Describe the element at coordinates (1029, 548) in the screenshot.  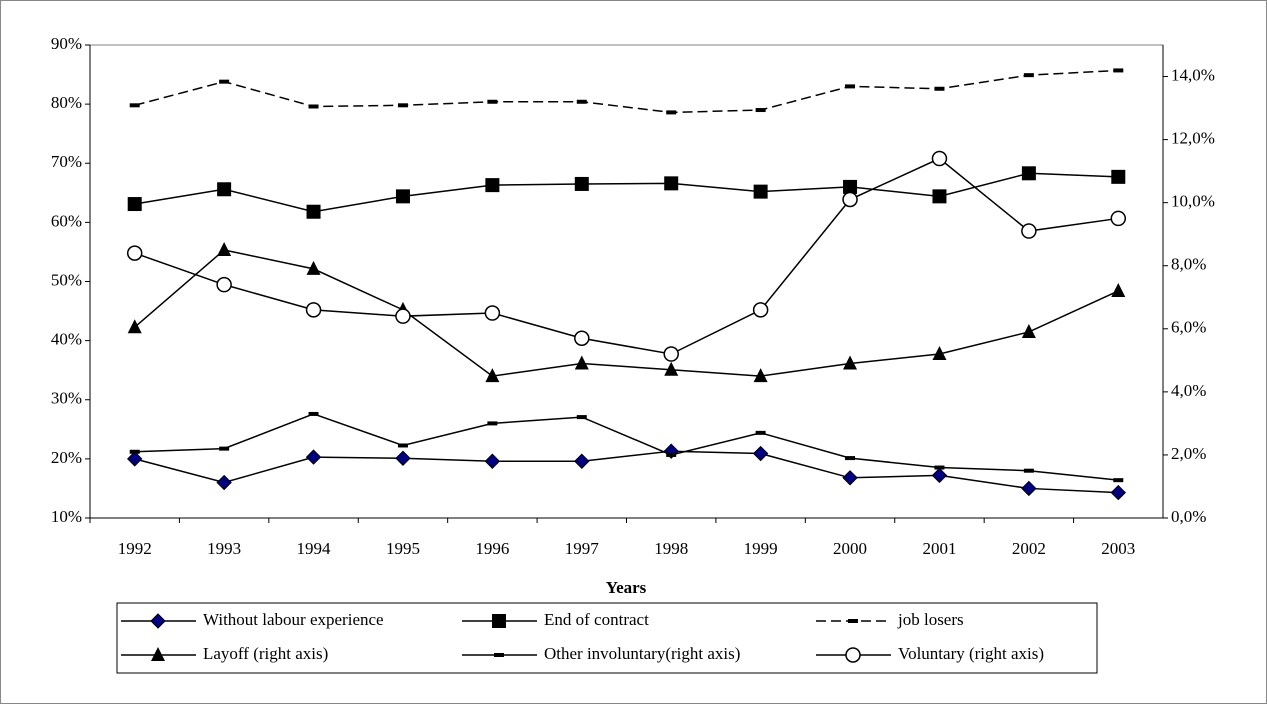
I see `x-tick-label: 2002` at that location.